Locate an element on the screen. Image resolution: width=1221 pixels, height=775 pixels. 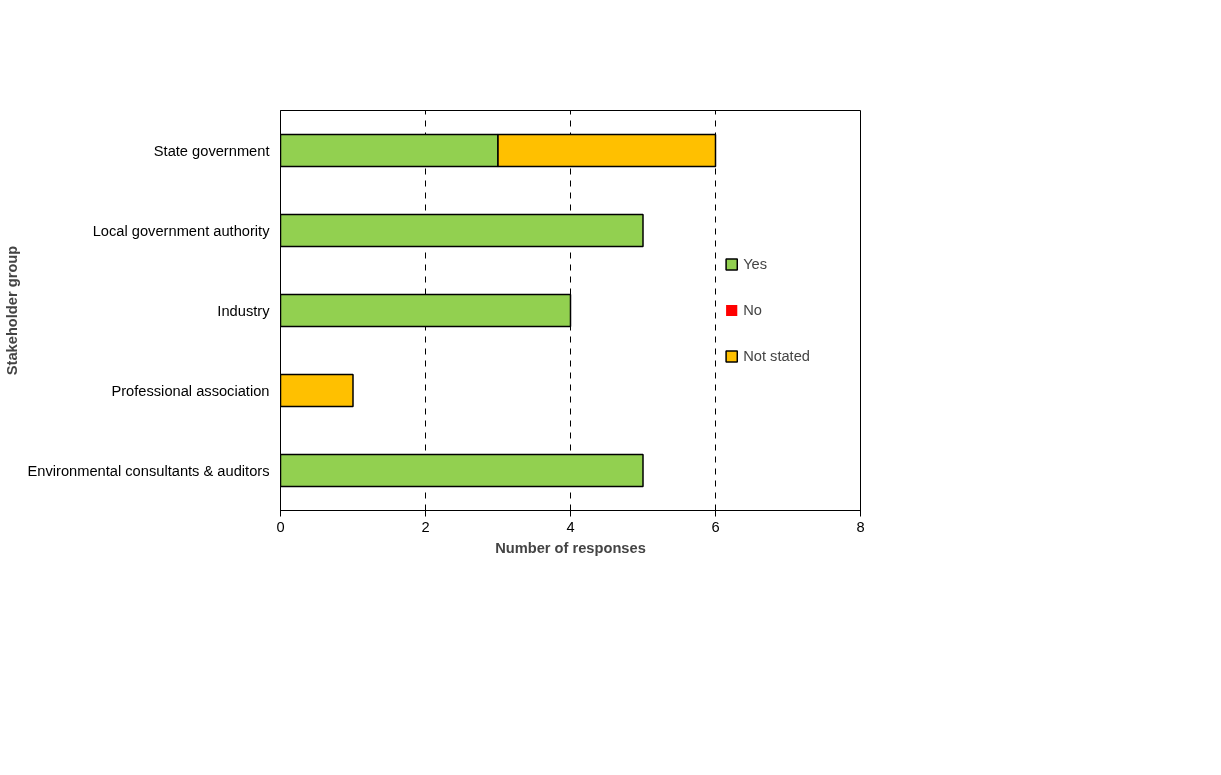
y-tick-label: Professional association is located at coordinates (190, 390).